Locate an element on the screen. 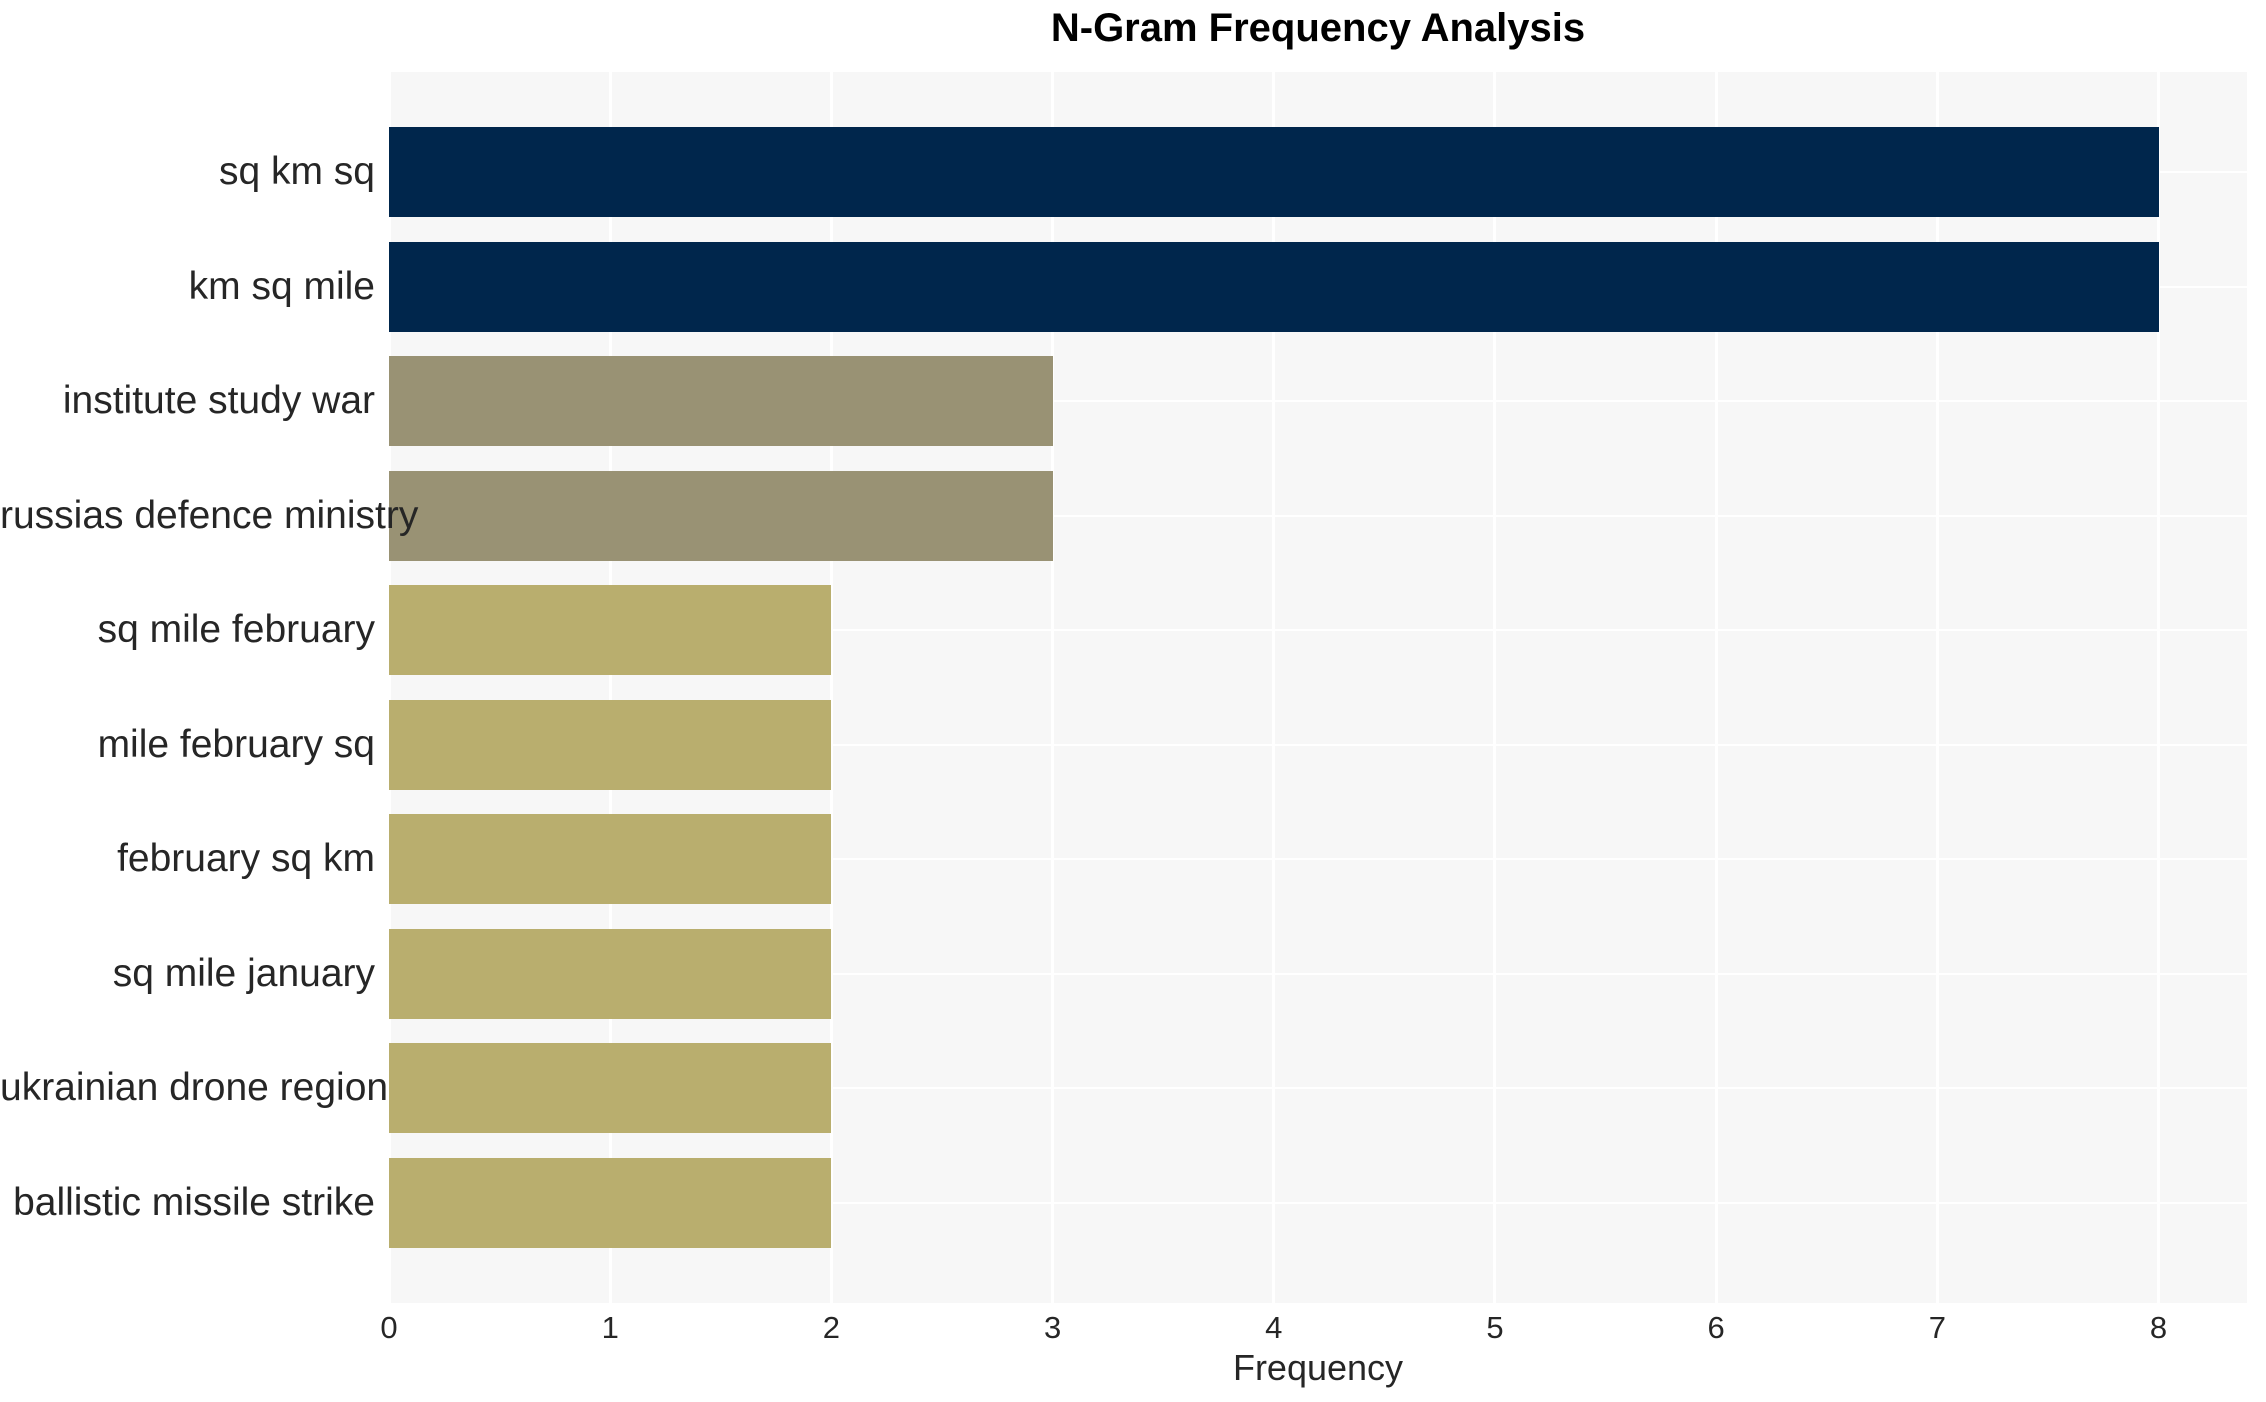  y-axis-label: sq mile february is located at coordinates (236, 630).